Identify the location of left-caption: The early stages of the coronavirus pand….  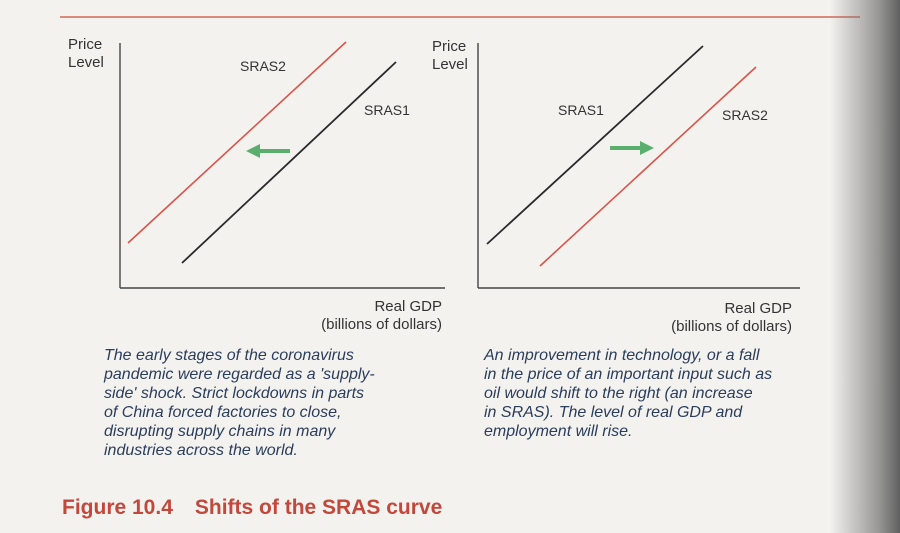
(239, 403).